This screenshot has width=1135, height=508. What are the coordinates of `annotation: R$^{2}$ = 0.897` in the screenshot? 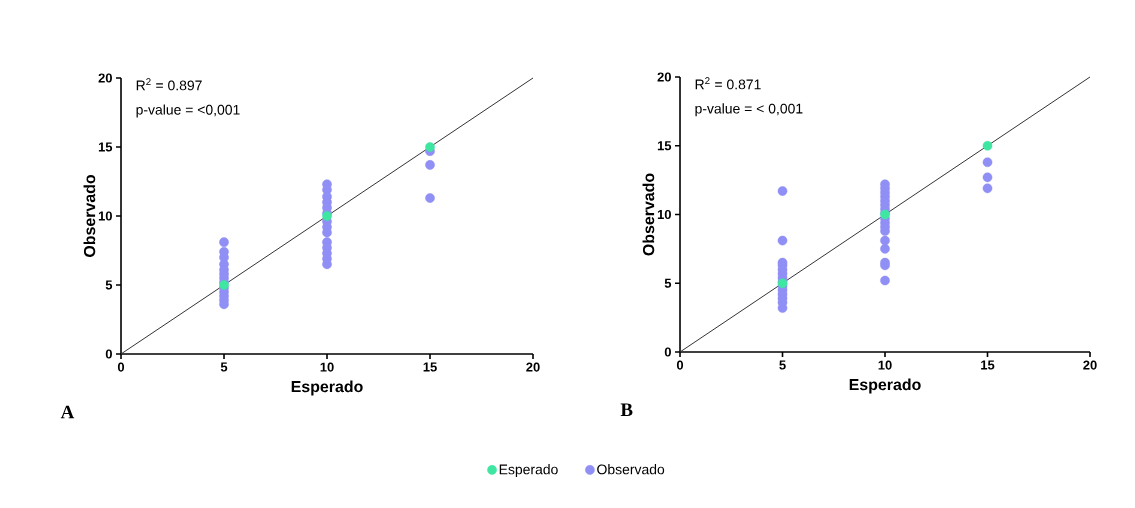 It's located at (169, 84).